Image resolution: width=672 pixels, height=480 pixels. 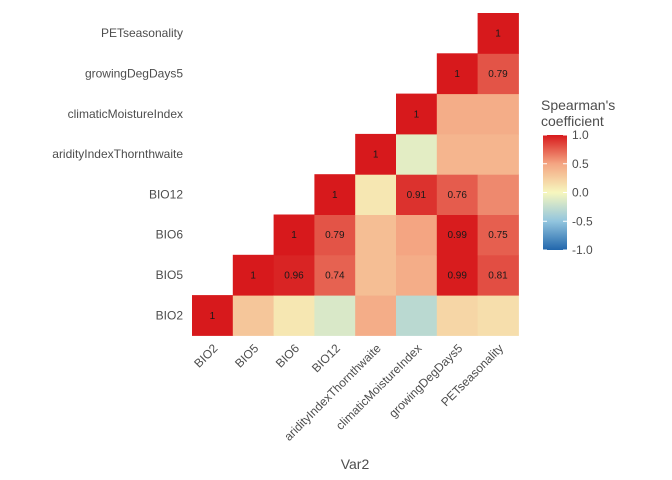 What do you see at coordinates (287, 355) in the screenshot?
I see `x-tick-label-bio6: BIO6` at bounding box center [287, 355].